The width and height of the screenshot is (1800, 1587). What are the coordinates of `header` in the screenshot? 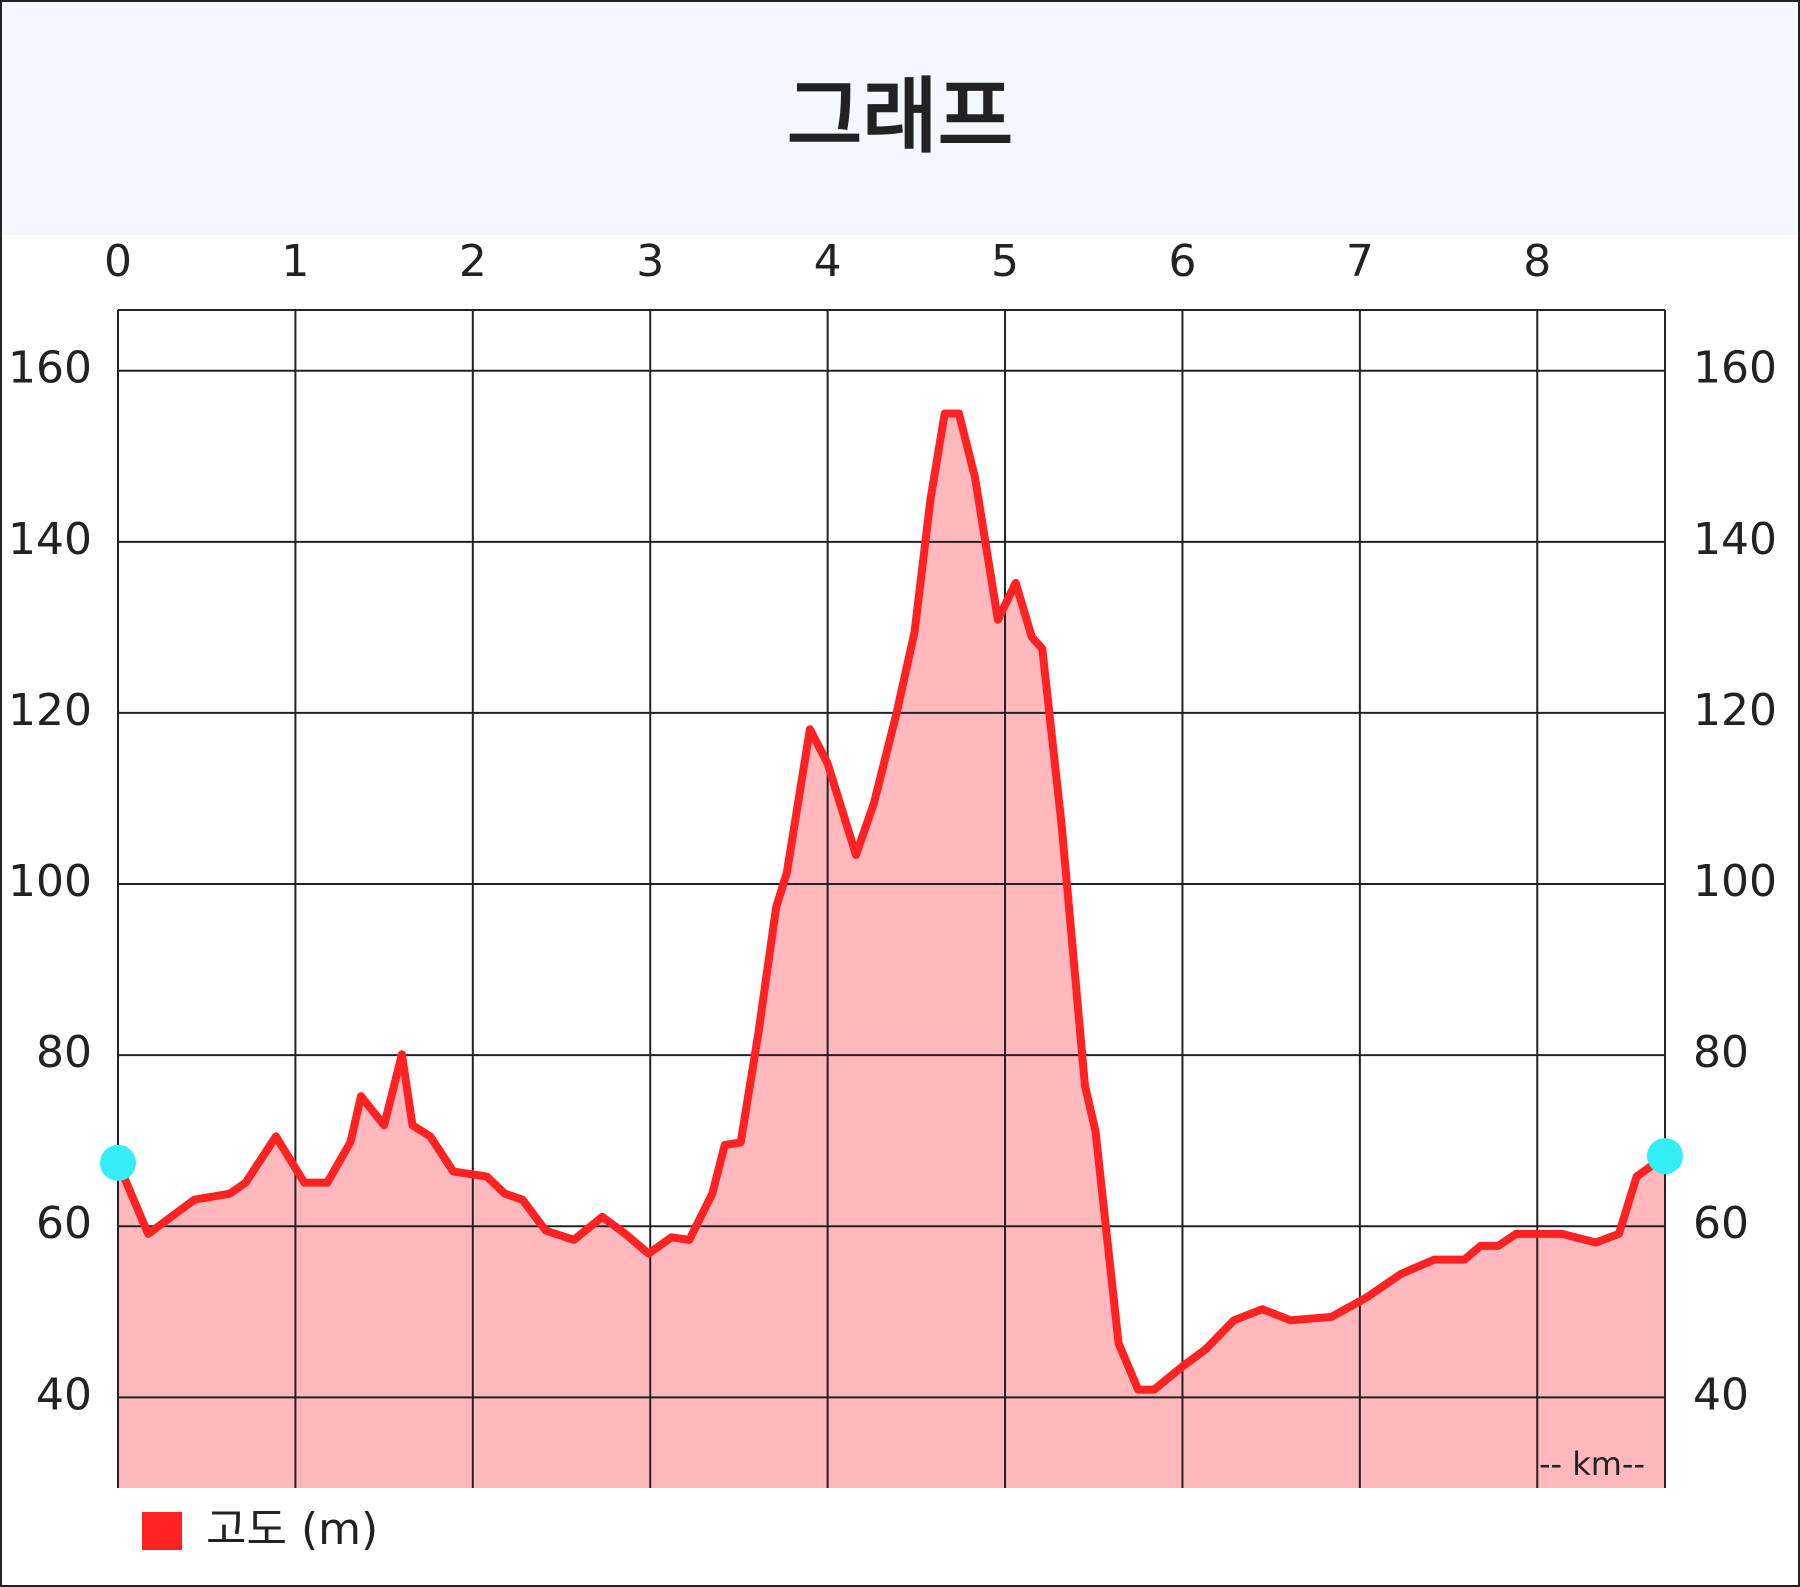 It's located at (900, 118).